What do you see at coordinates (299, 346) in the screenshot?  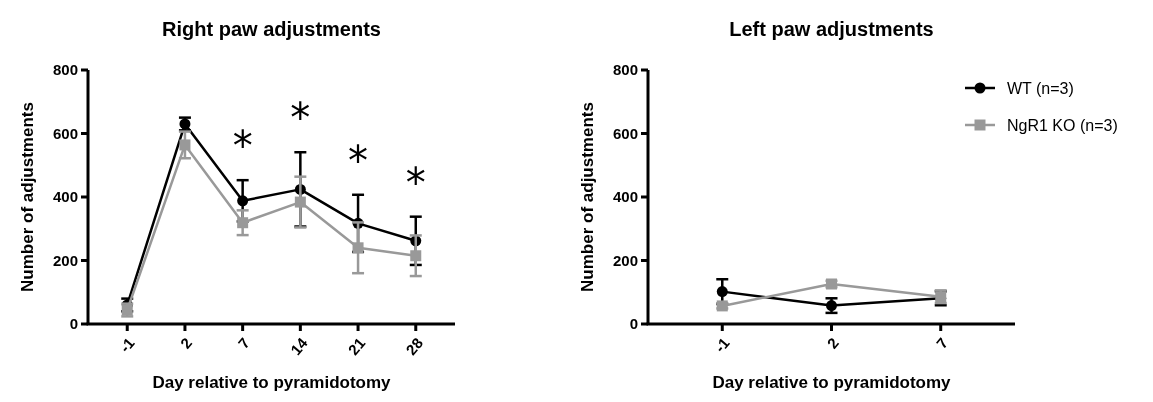 I see `x-tick-label: 14` at bounding box center [299, 346].